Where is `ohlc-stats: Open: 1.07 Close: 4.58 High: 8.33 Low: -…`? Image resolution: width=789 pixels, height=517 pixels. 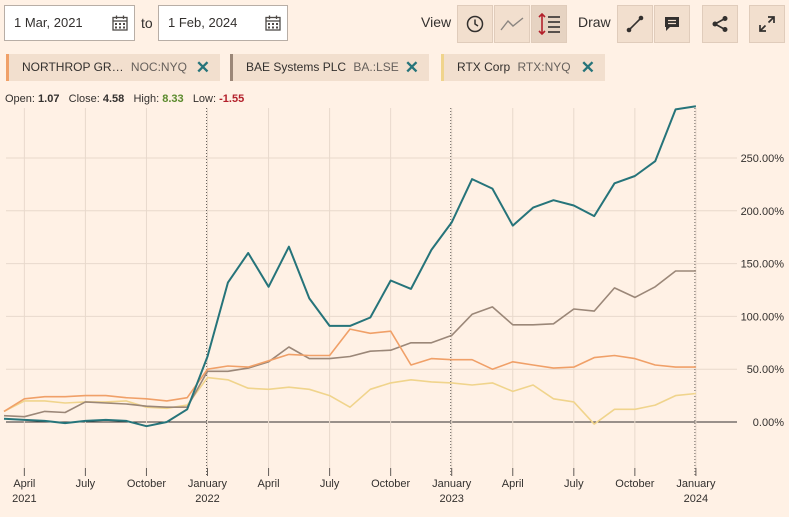
ohlc-stats: Open: 1.07 Close: 4.58 High: 8.33 Low: -… is located at coordinates (124, 99).